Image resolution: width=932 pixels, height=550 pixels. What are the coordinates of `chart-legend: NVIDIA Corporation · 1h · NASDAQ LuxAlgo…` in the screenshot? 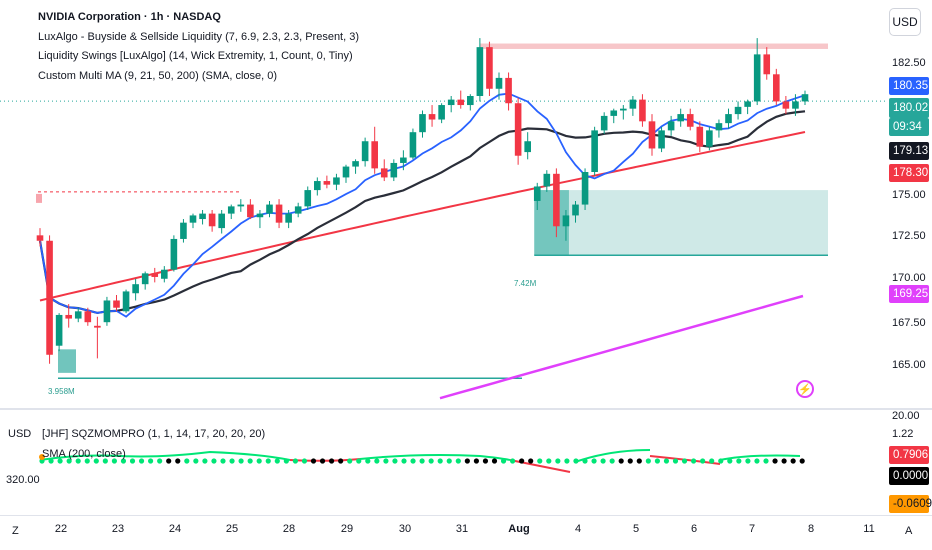 It's located at (198, 47).